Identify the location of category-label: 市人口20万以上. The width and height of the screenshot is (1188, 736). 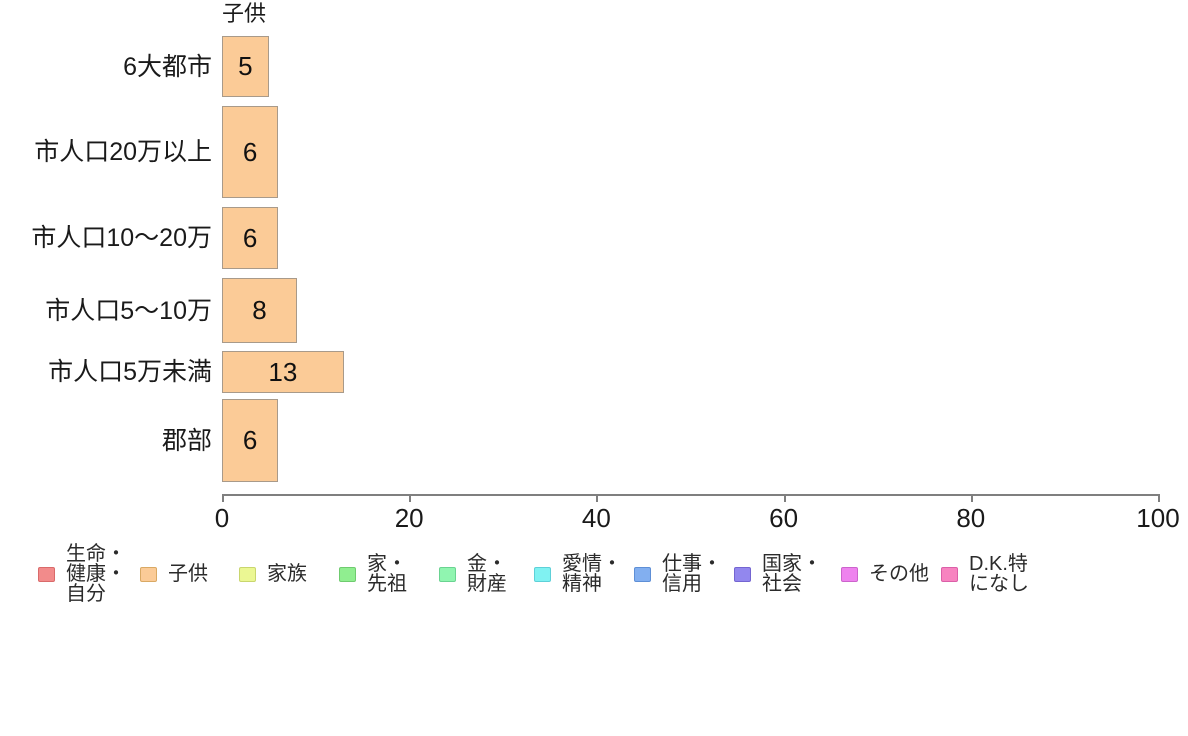
(123, 152).